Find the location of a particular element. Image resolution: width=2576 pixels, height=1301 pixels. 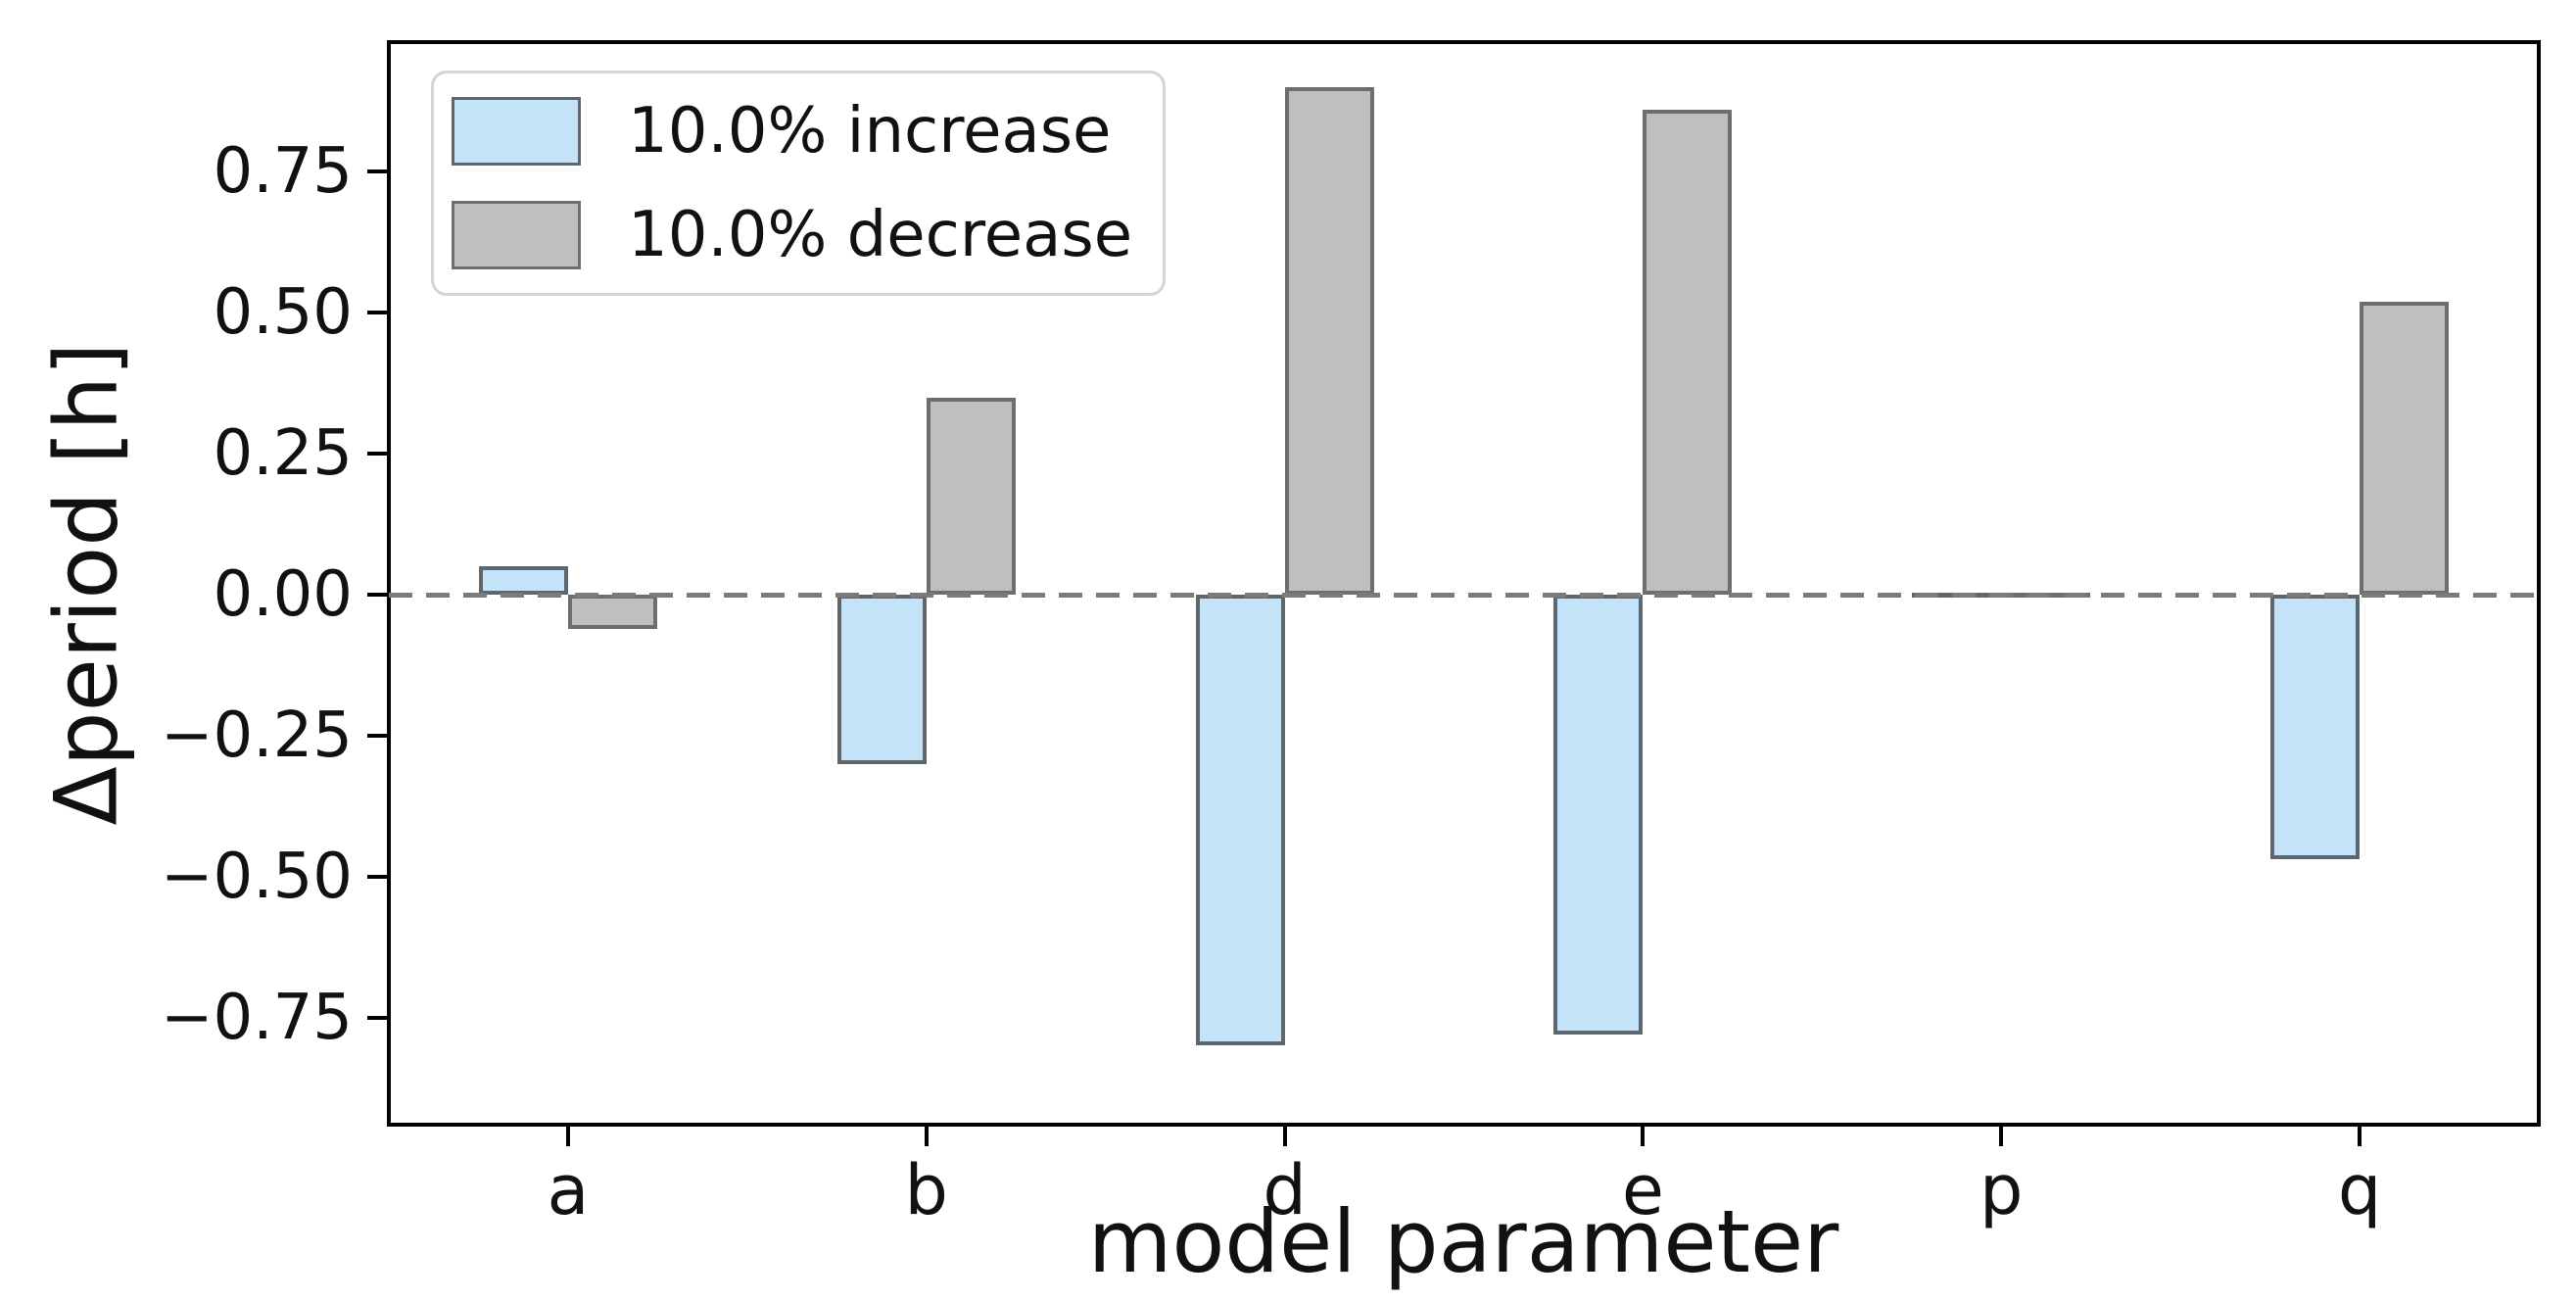

legend-label-decrease: 10.0% decrease is located at coordinates (881, 235).